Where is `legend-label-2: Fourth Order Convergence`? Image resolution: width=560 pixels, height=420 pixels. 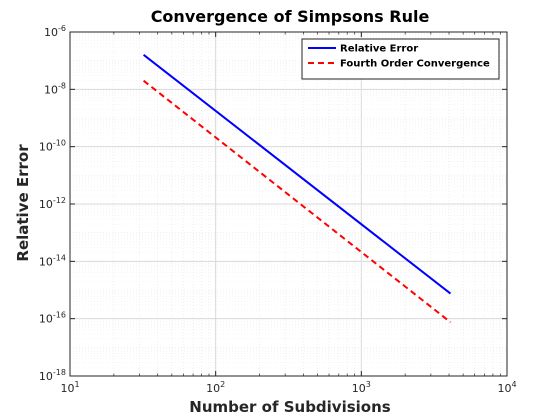 legend-label-2: Fourth Order Convergence is located at coordinates (415, 64).